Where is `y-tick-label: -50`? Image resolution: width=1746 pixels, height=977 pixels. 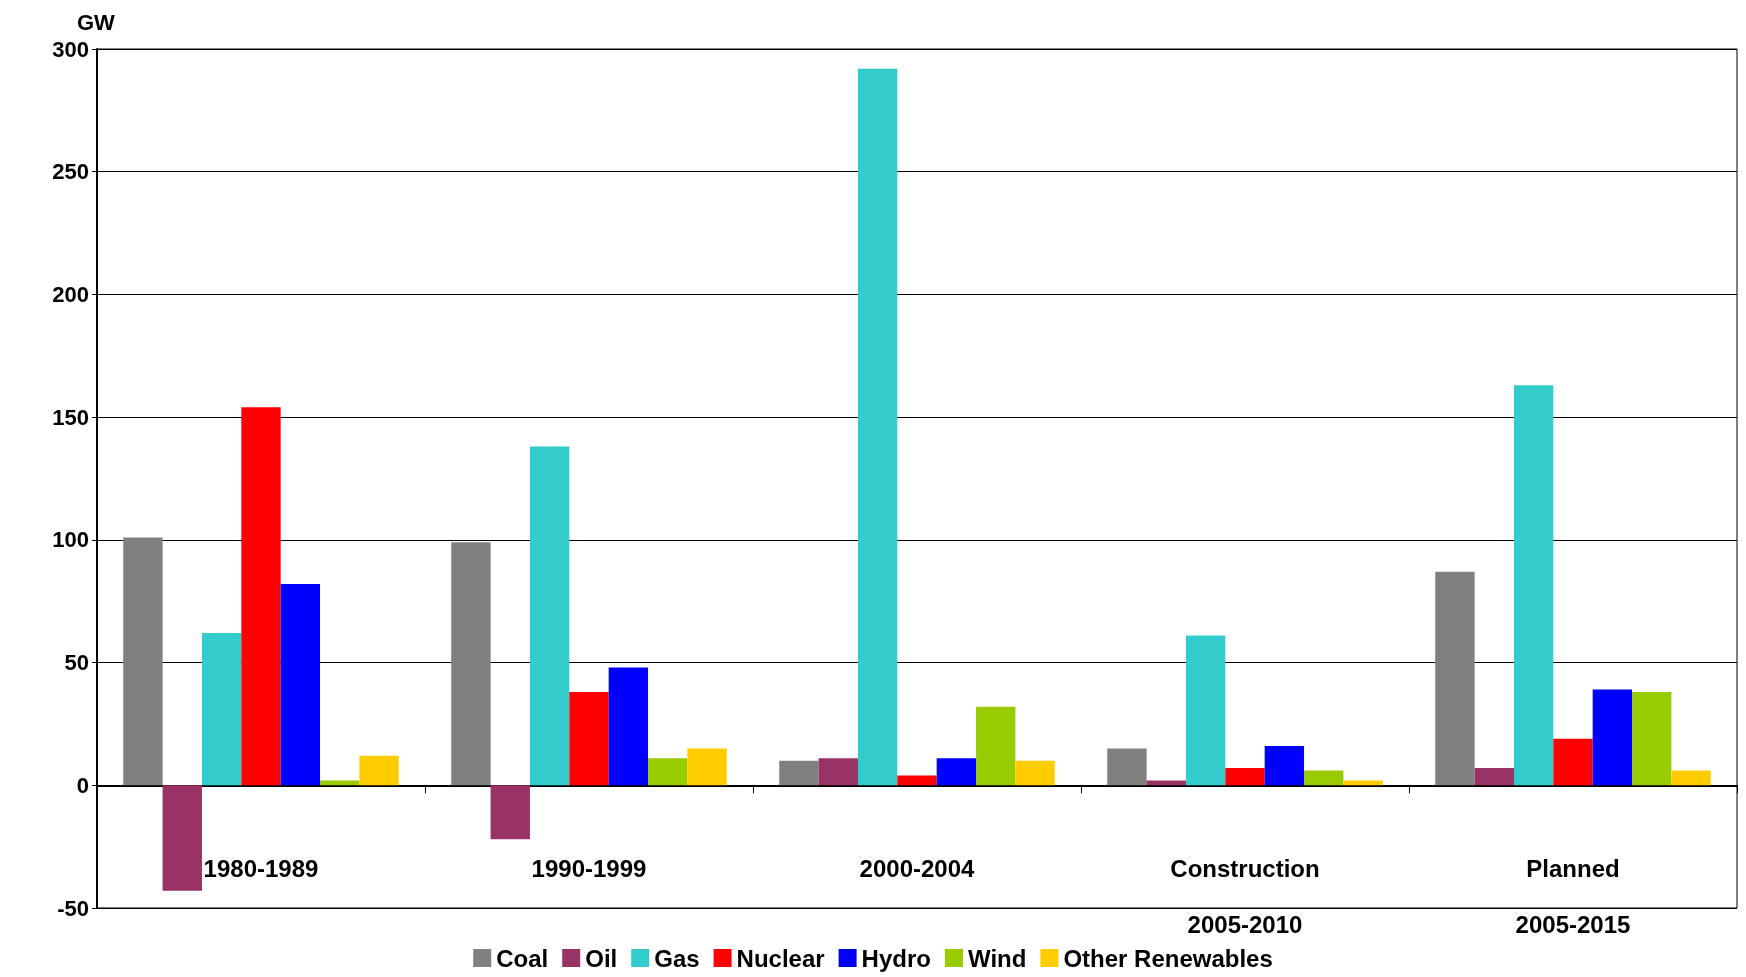 y-tick-label: -50 is located at coordinates (73, 908).